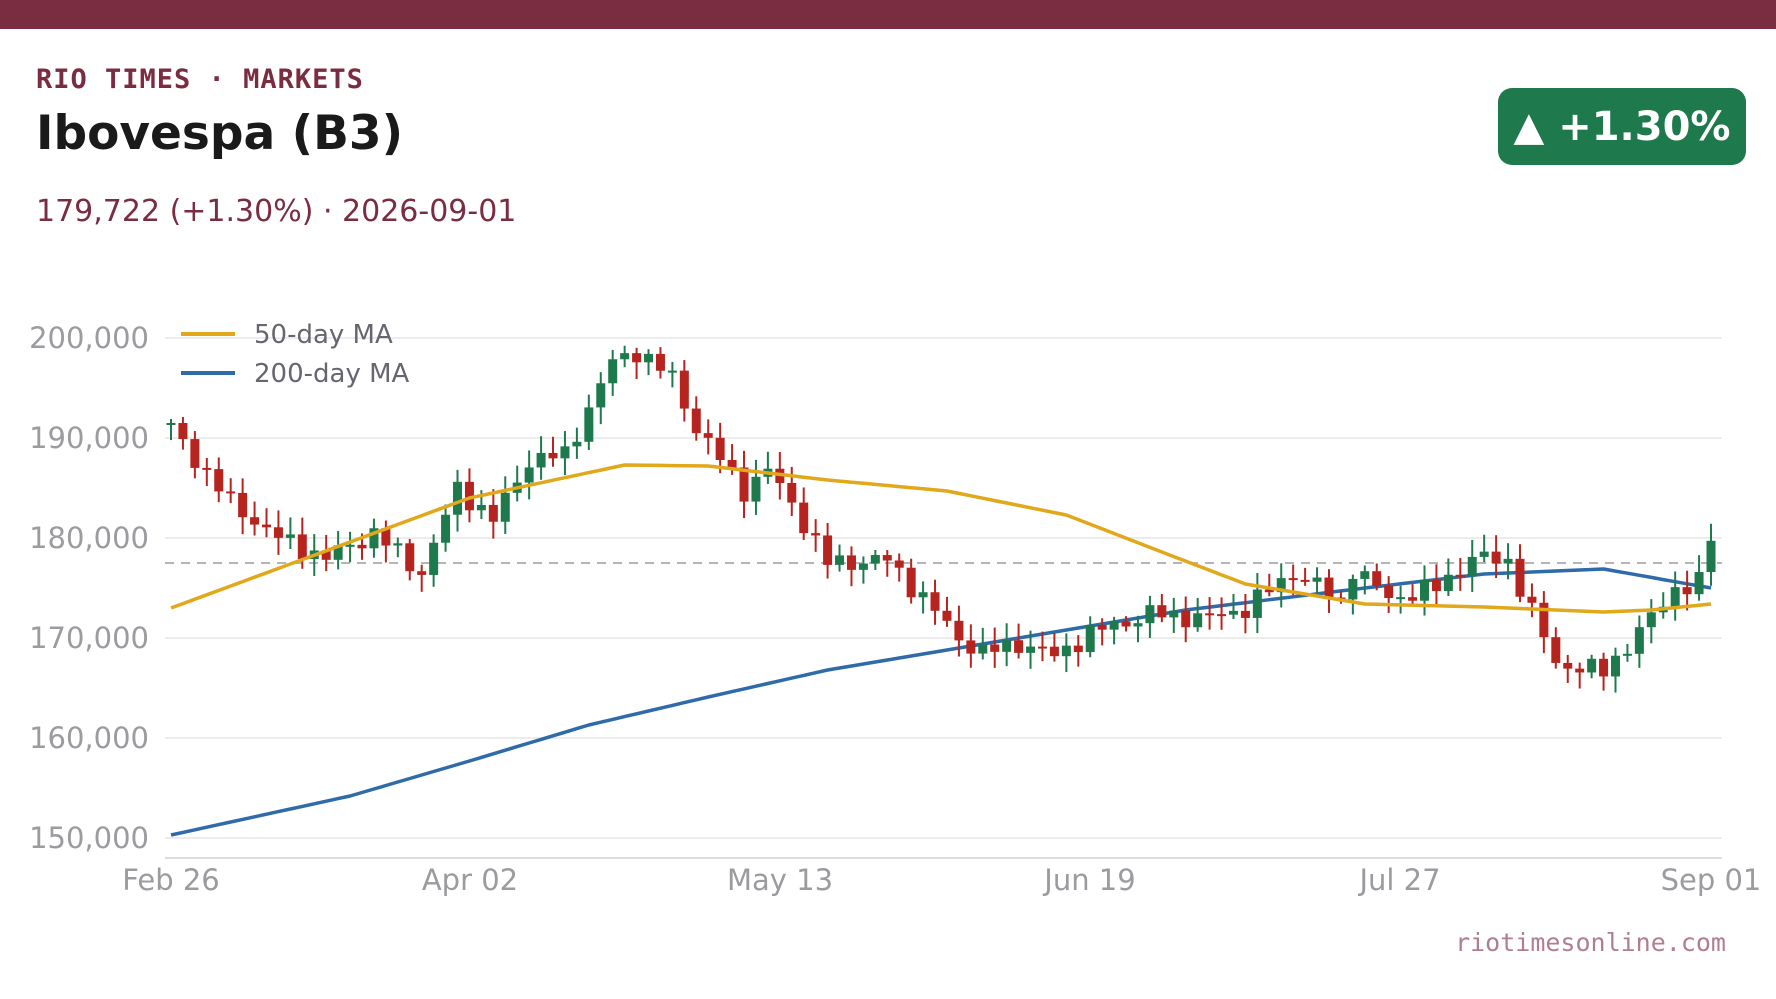 Image resolution: width=1776 pixels, height=999 pixels. Describe the element at coordinates (220, 133) in the screenshot. I see `page-title: Ibovespa (B3)` at that location.